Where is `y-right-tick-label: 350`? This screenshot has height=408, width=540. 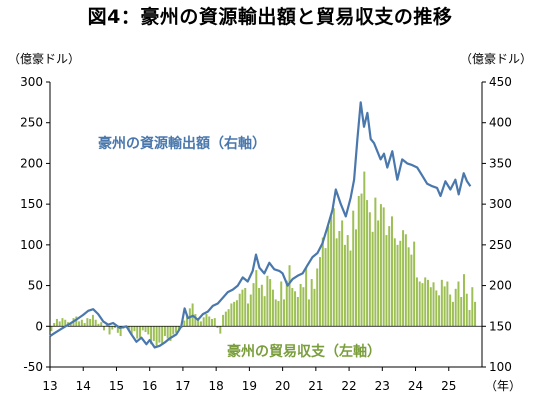
y-right-tick-label: 350 is located at coordinates (500, 163).